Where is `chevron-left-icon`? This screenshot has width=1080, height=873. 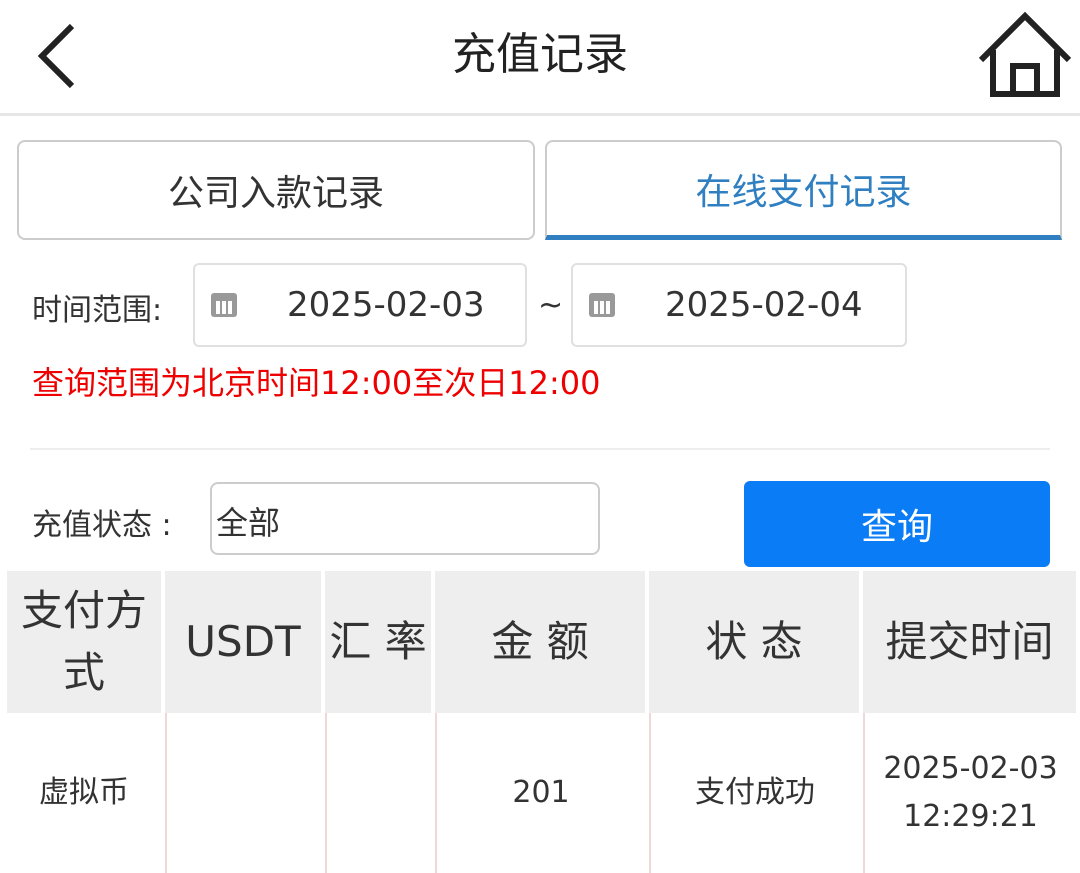 chevron-left-icon is located at coordinates (60, 55).